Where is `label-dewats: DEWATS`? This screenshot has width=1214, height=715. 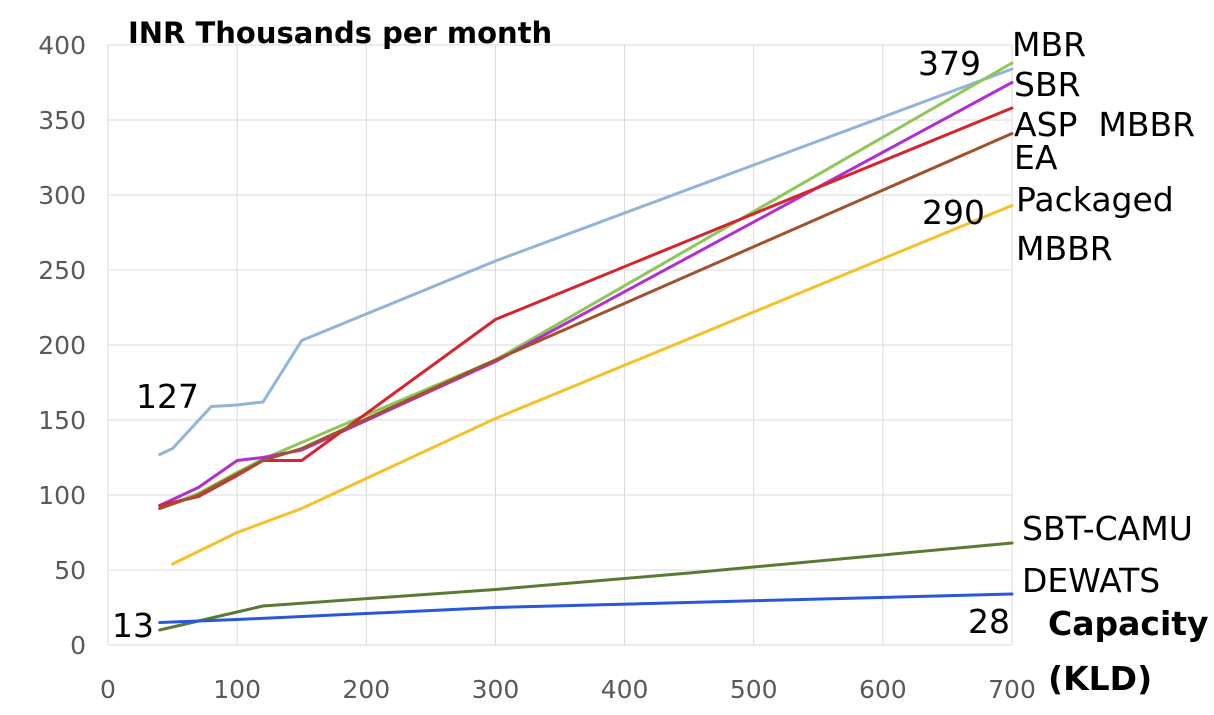 label-dewats: DEWATS is located at coordinates (1091, 580).